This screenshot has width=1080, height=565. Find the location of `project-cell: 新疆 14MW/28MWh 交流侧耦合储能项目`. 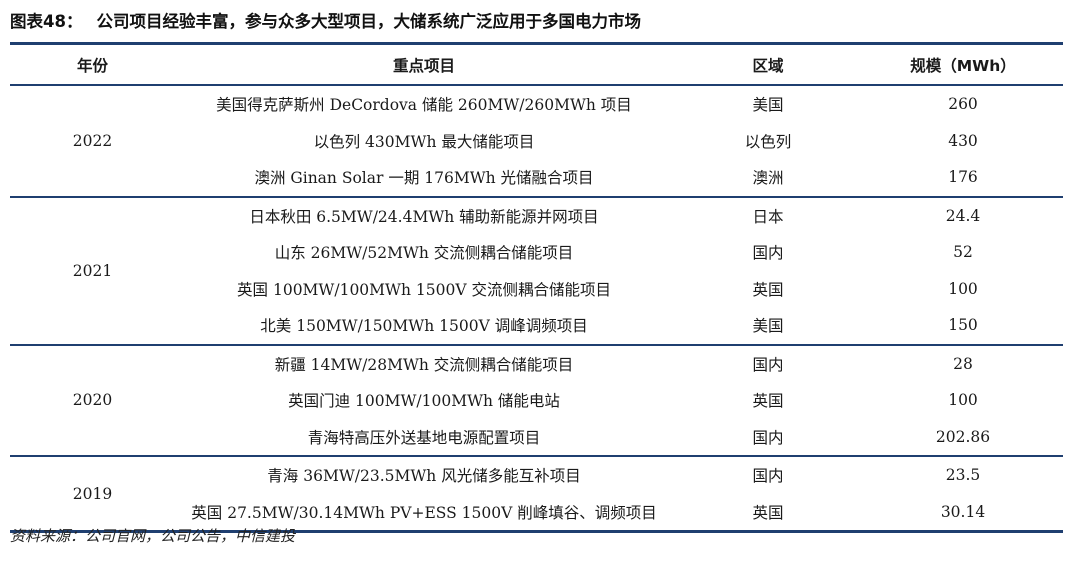

project-cell: 新疆 14MW/28MWh 交流侧耦合储能项目 is located at coordinates (424, 364).